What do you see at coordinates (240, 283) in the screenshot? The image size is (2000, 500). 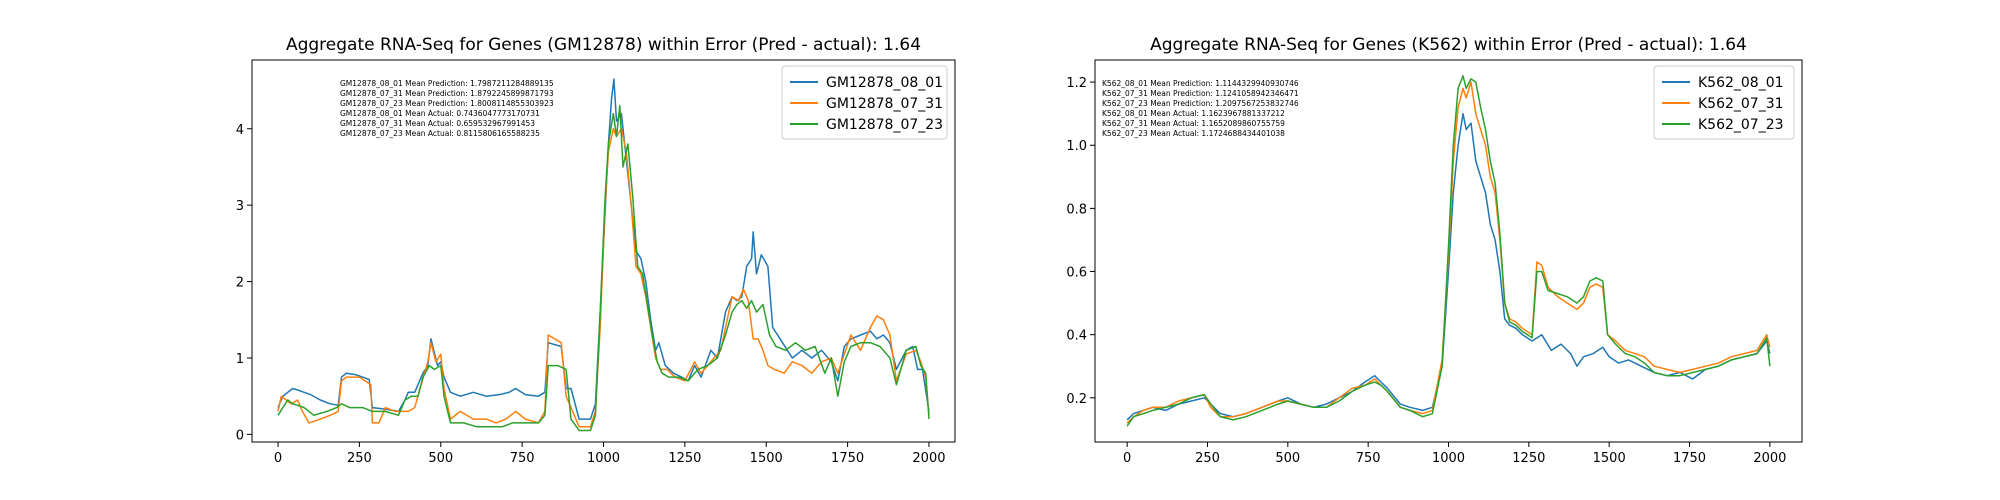 I see `y-tick-label: 2` at bounding box center [240, 283].